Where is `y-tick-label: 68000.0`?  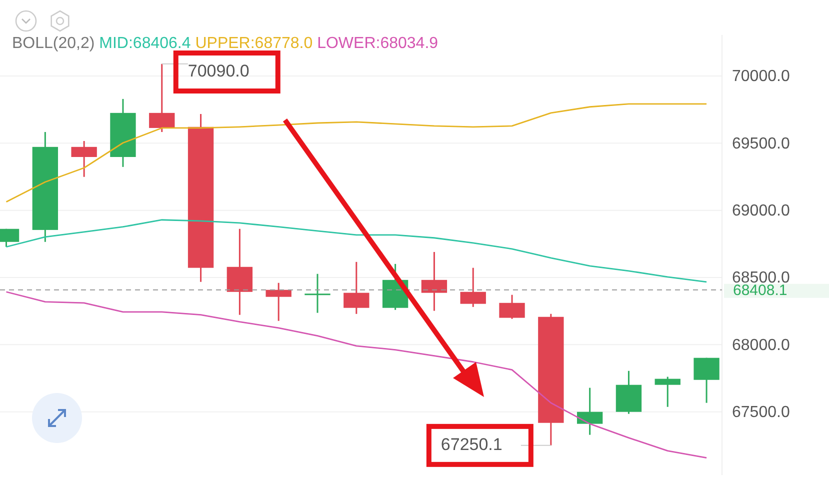 y-tick-label: 68000.0 is located at coordinates (761, 345).